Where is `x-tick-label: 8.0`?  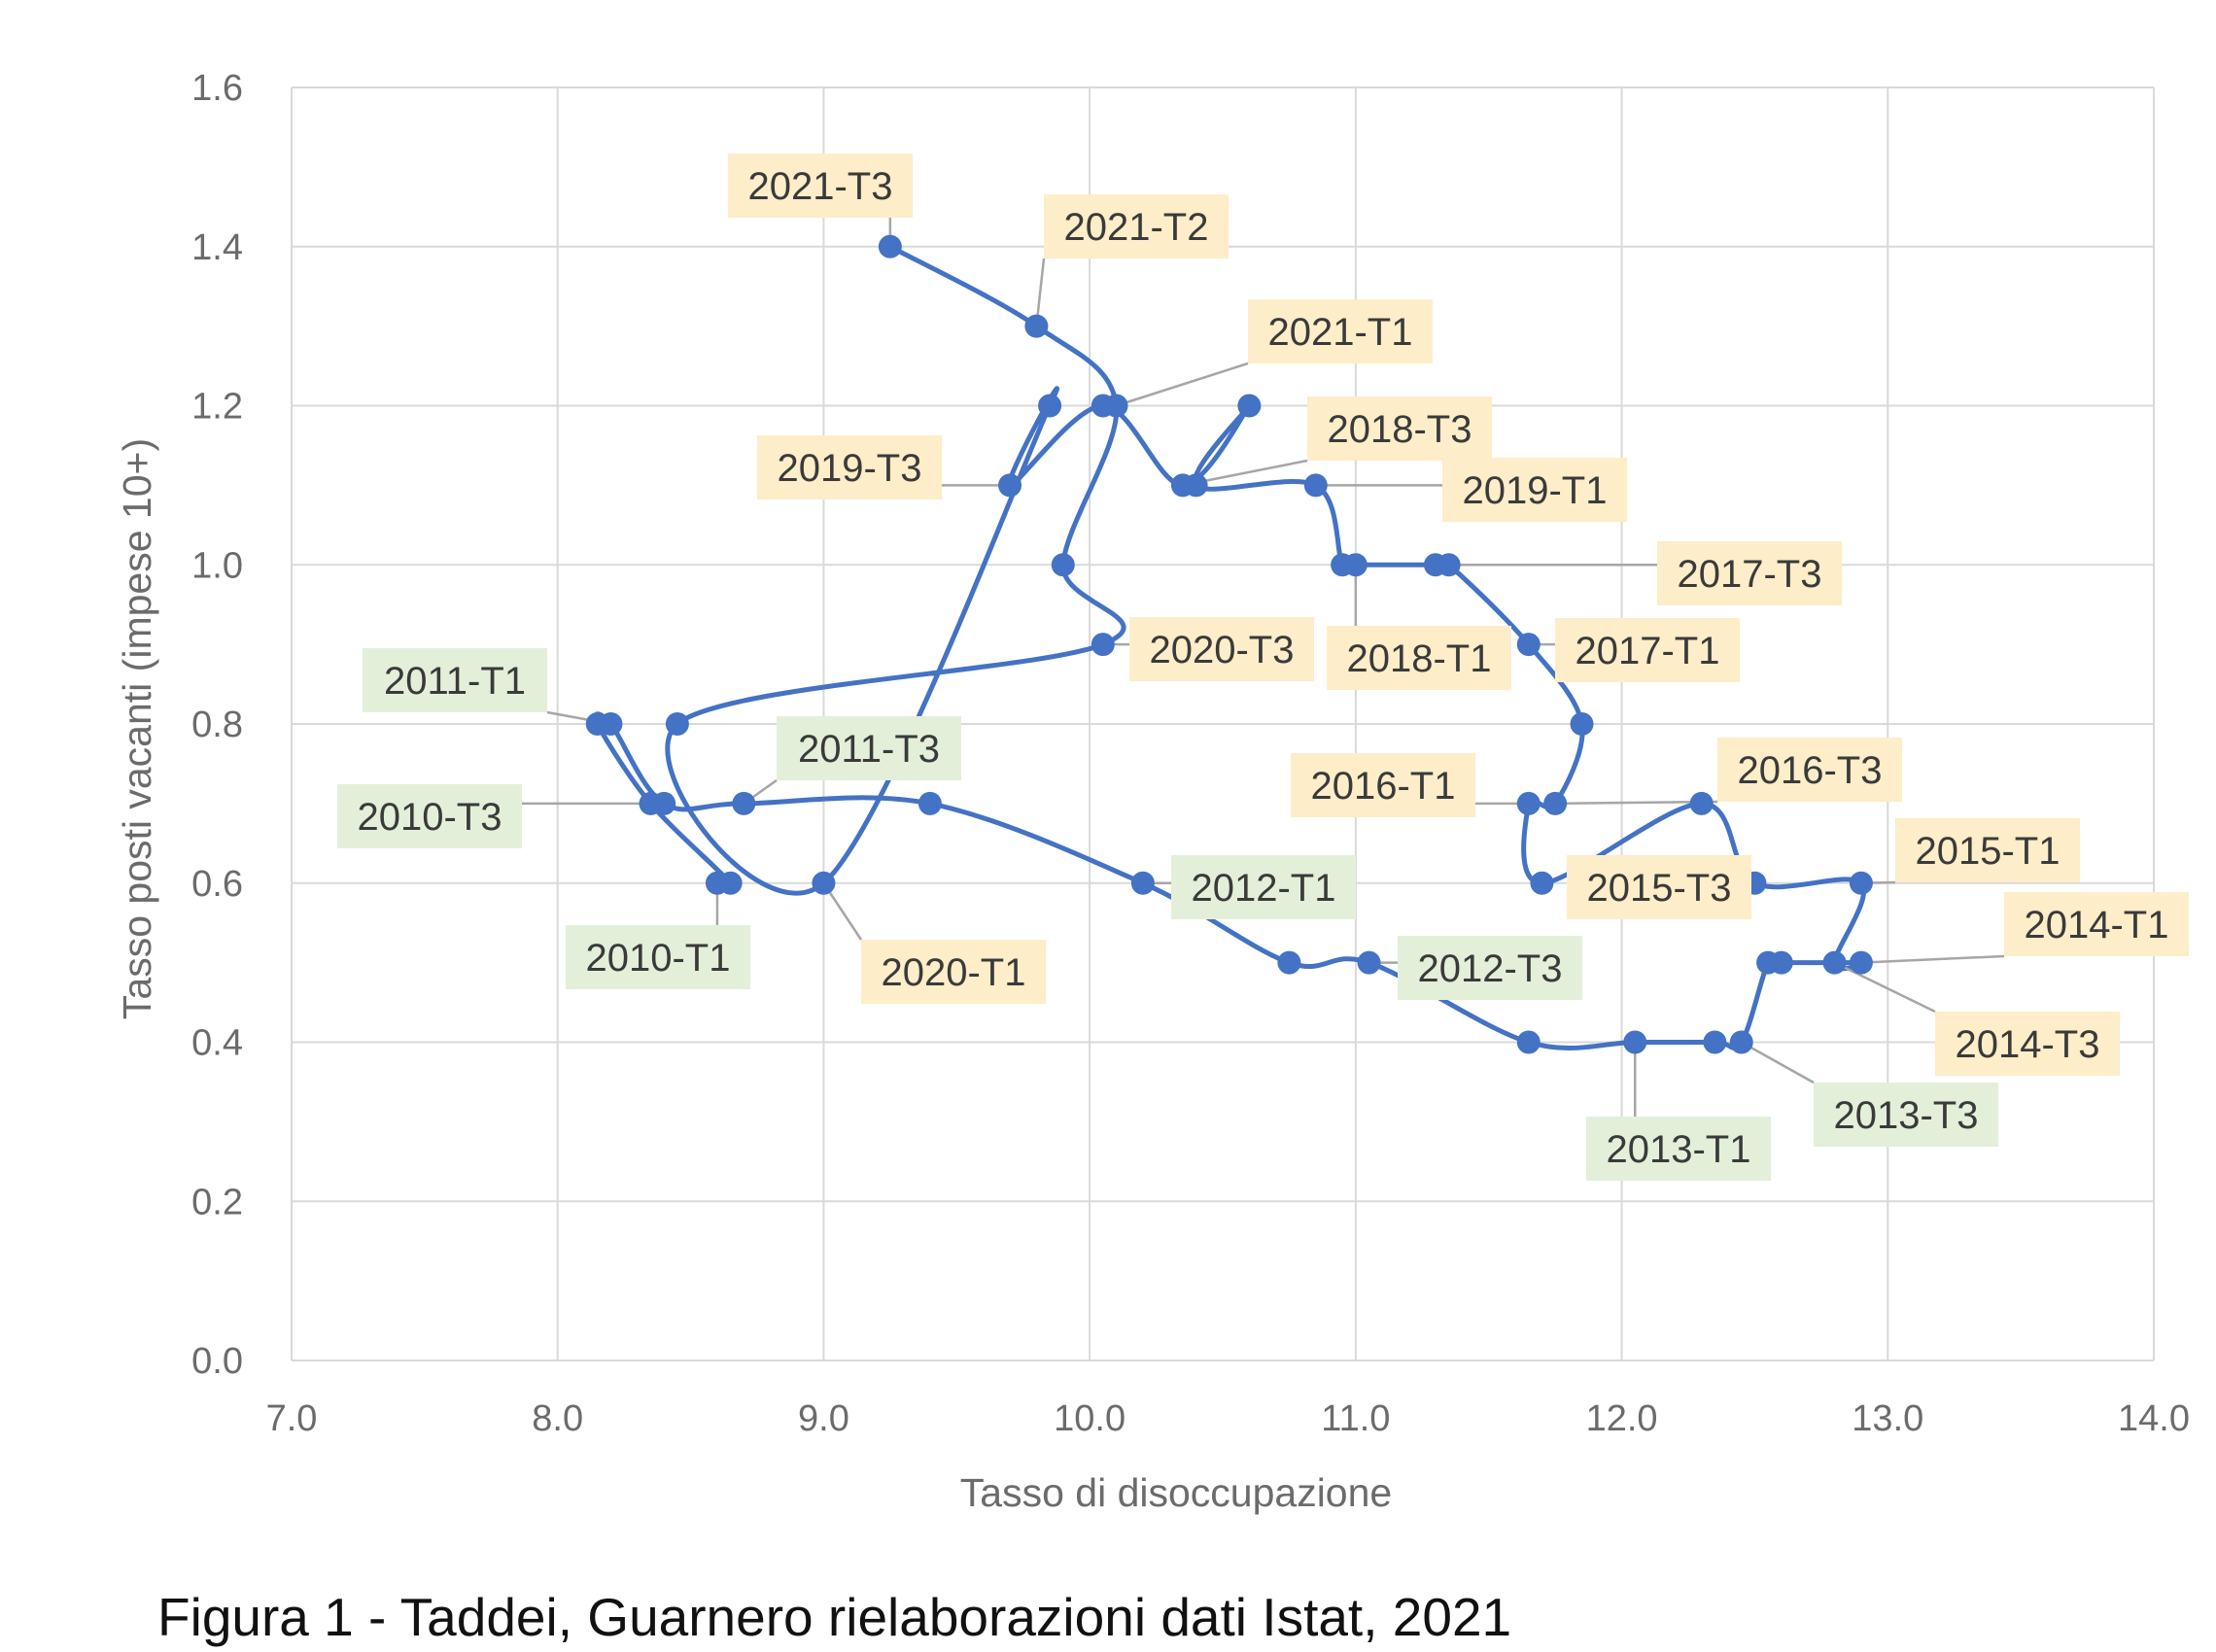
x-tick-label: 8.0 is located at coordinates (557, 1419).